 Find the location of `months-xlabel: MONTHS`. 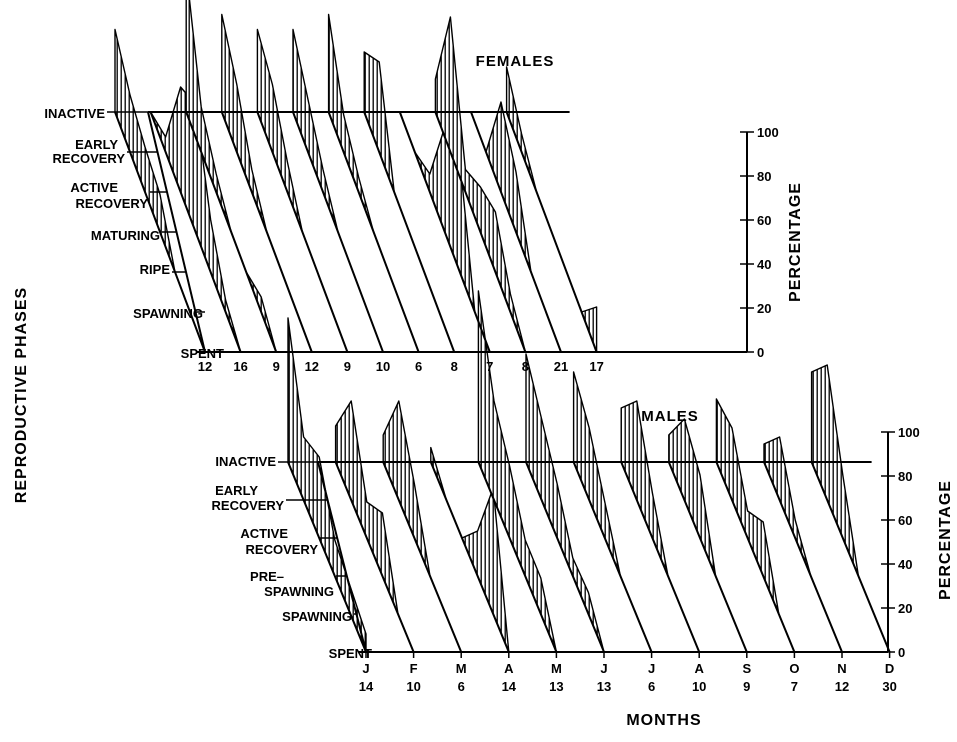

months-xlabel: MONTHS is located at coordinates (663, 720).